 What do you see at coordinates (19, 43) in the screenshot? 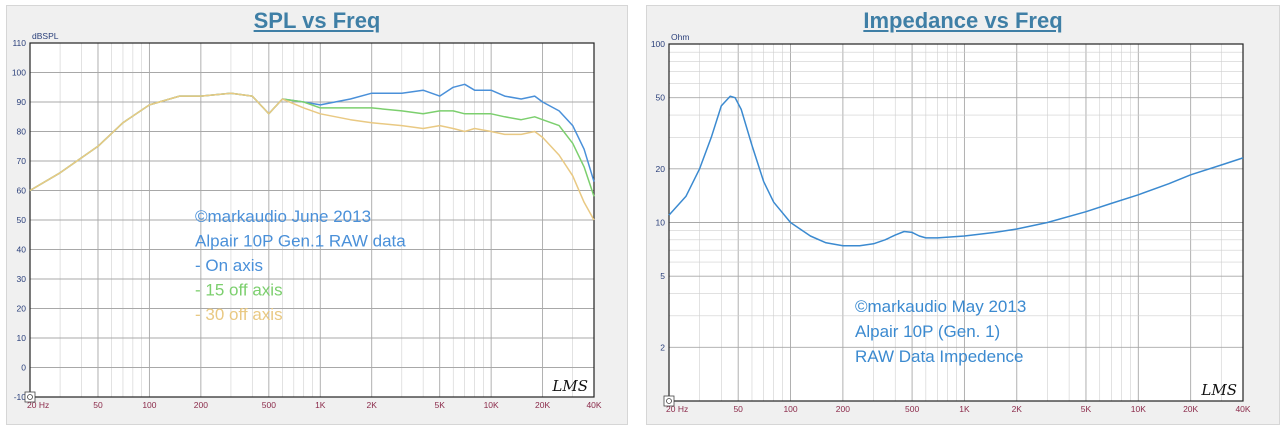
I see `y-tick-label: 110` at bounding box center [19, 43].